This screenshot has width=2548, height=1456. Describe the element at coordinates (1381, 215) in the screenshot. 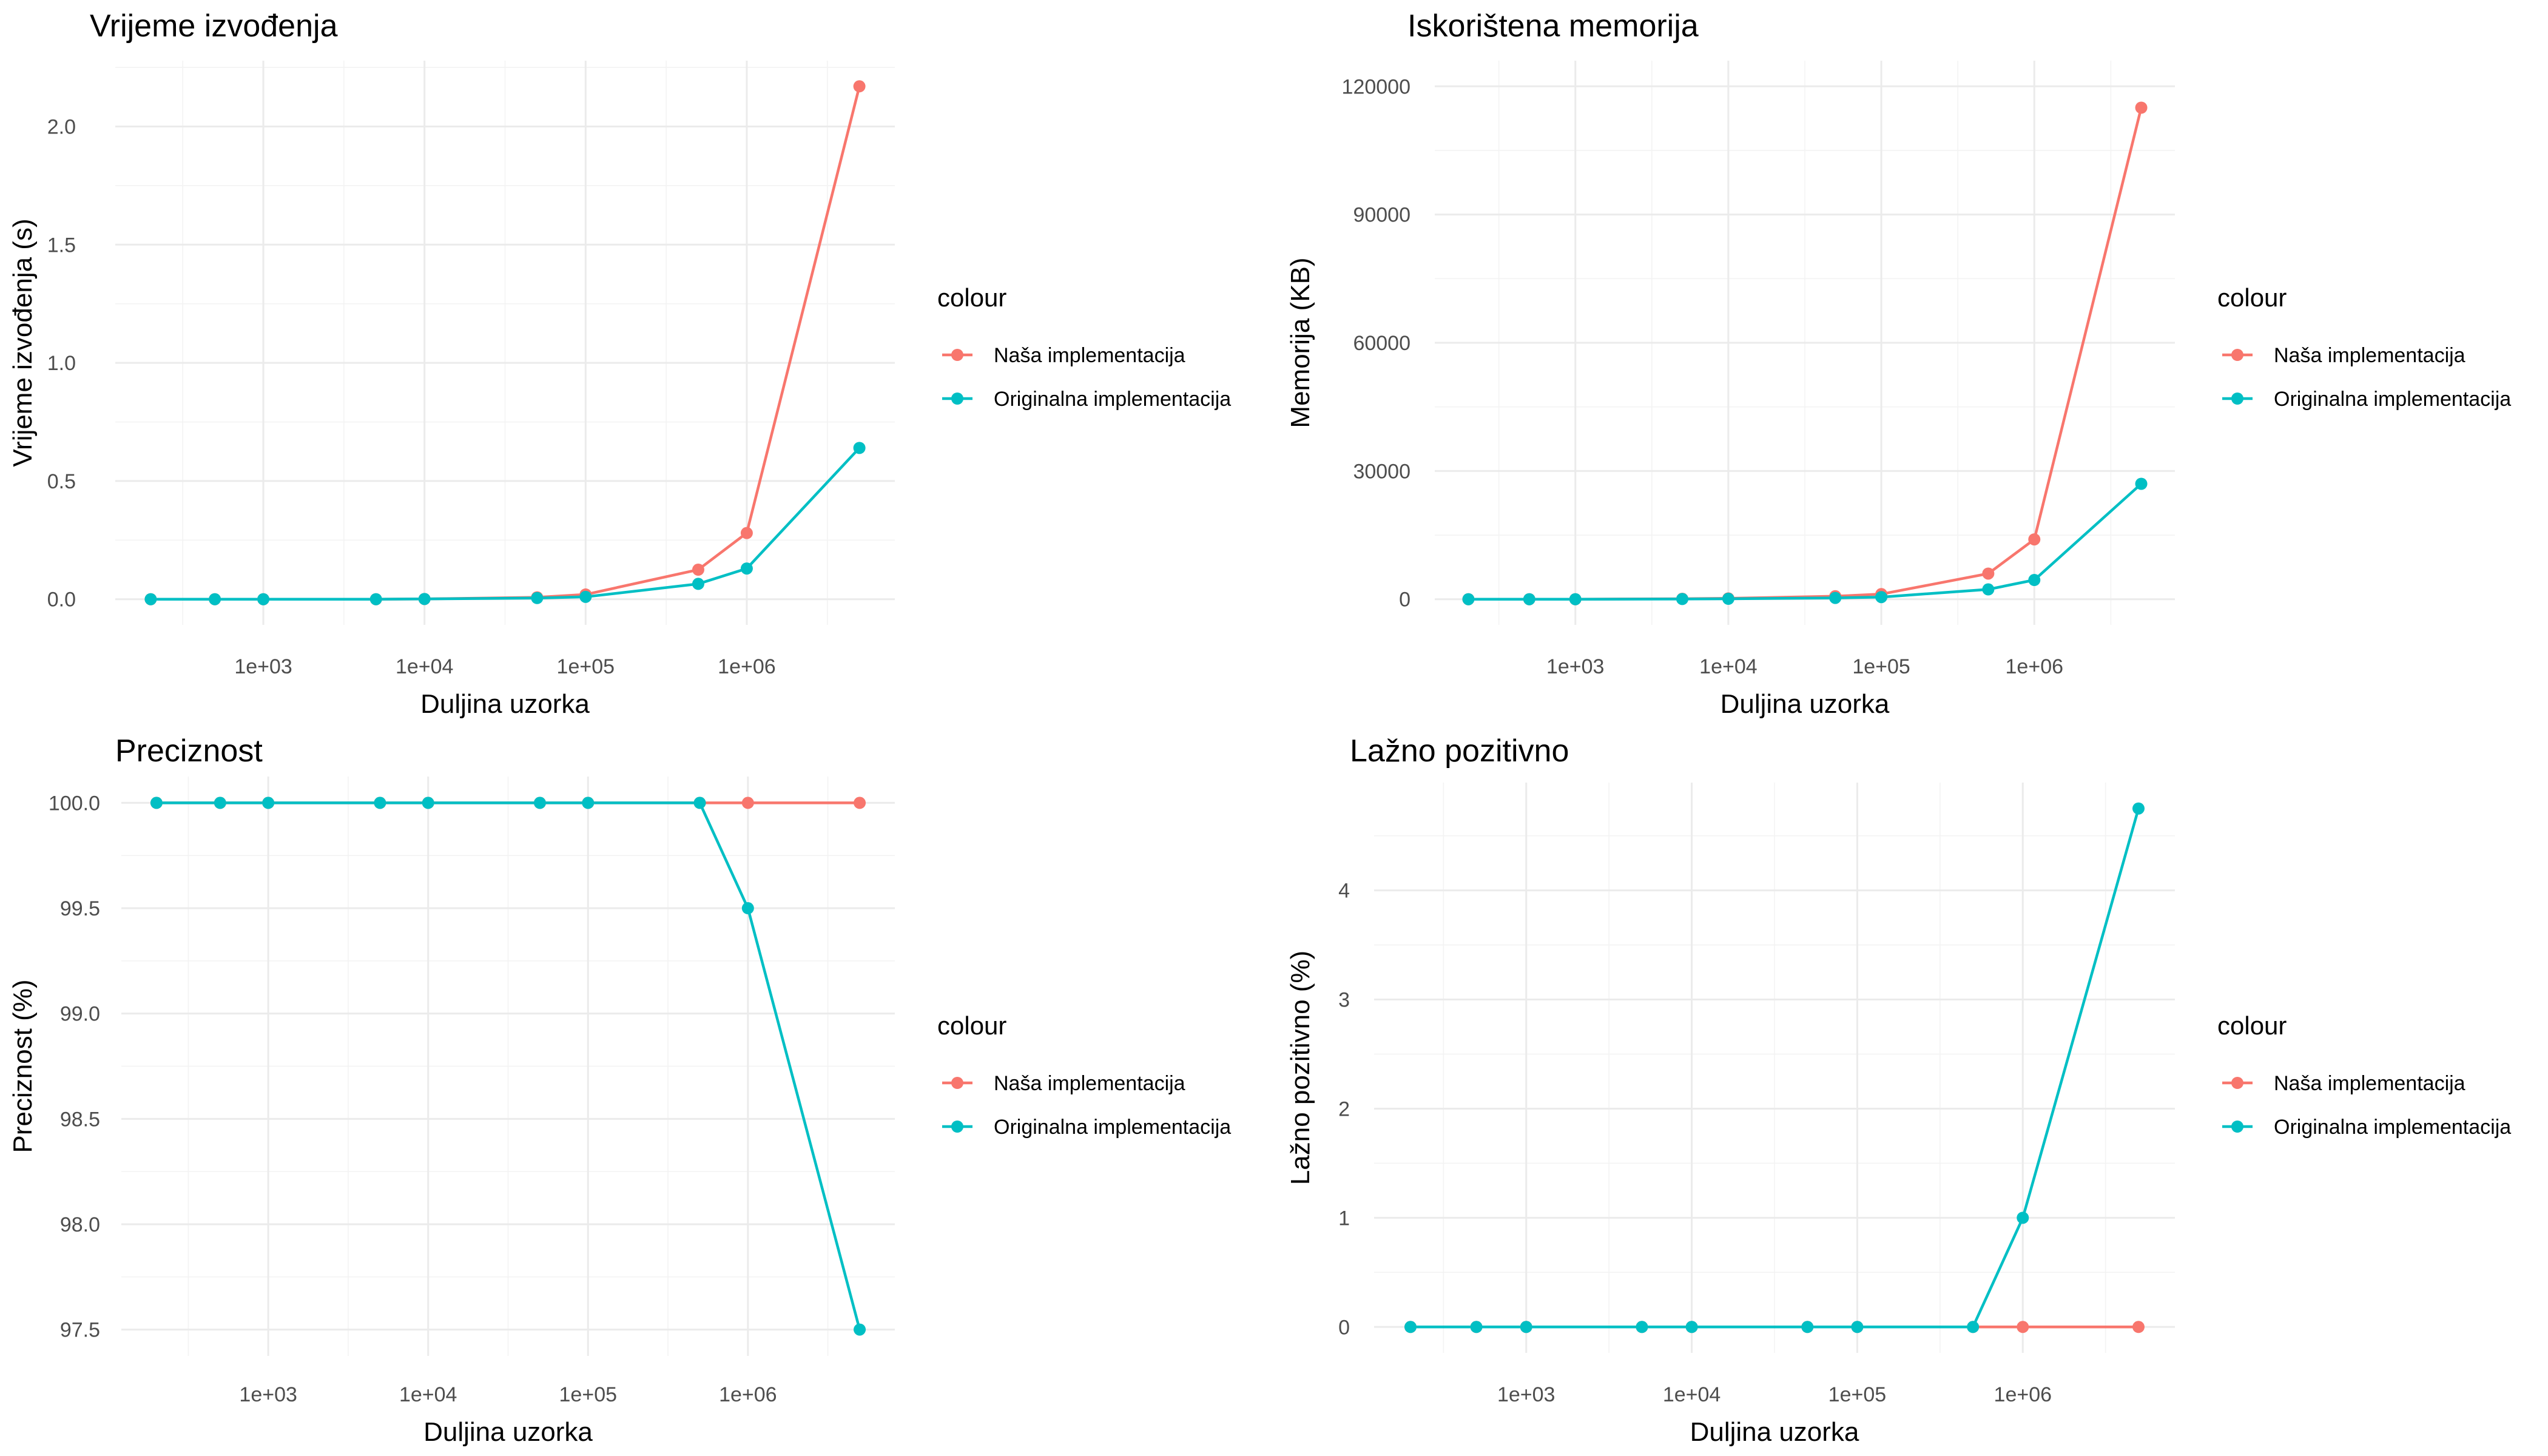

I see `y-tick-label: 90000` at that location.